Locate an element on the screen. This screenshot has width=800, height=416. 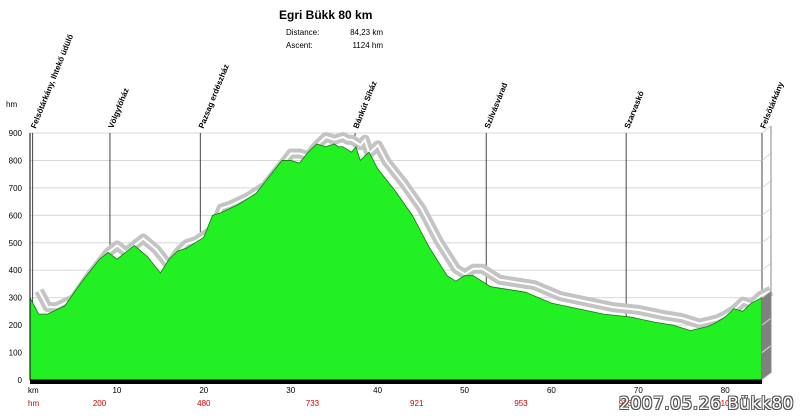
y-tick-label: 600 is located at coordinates (16, 215).